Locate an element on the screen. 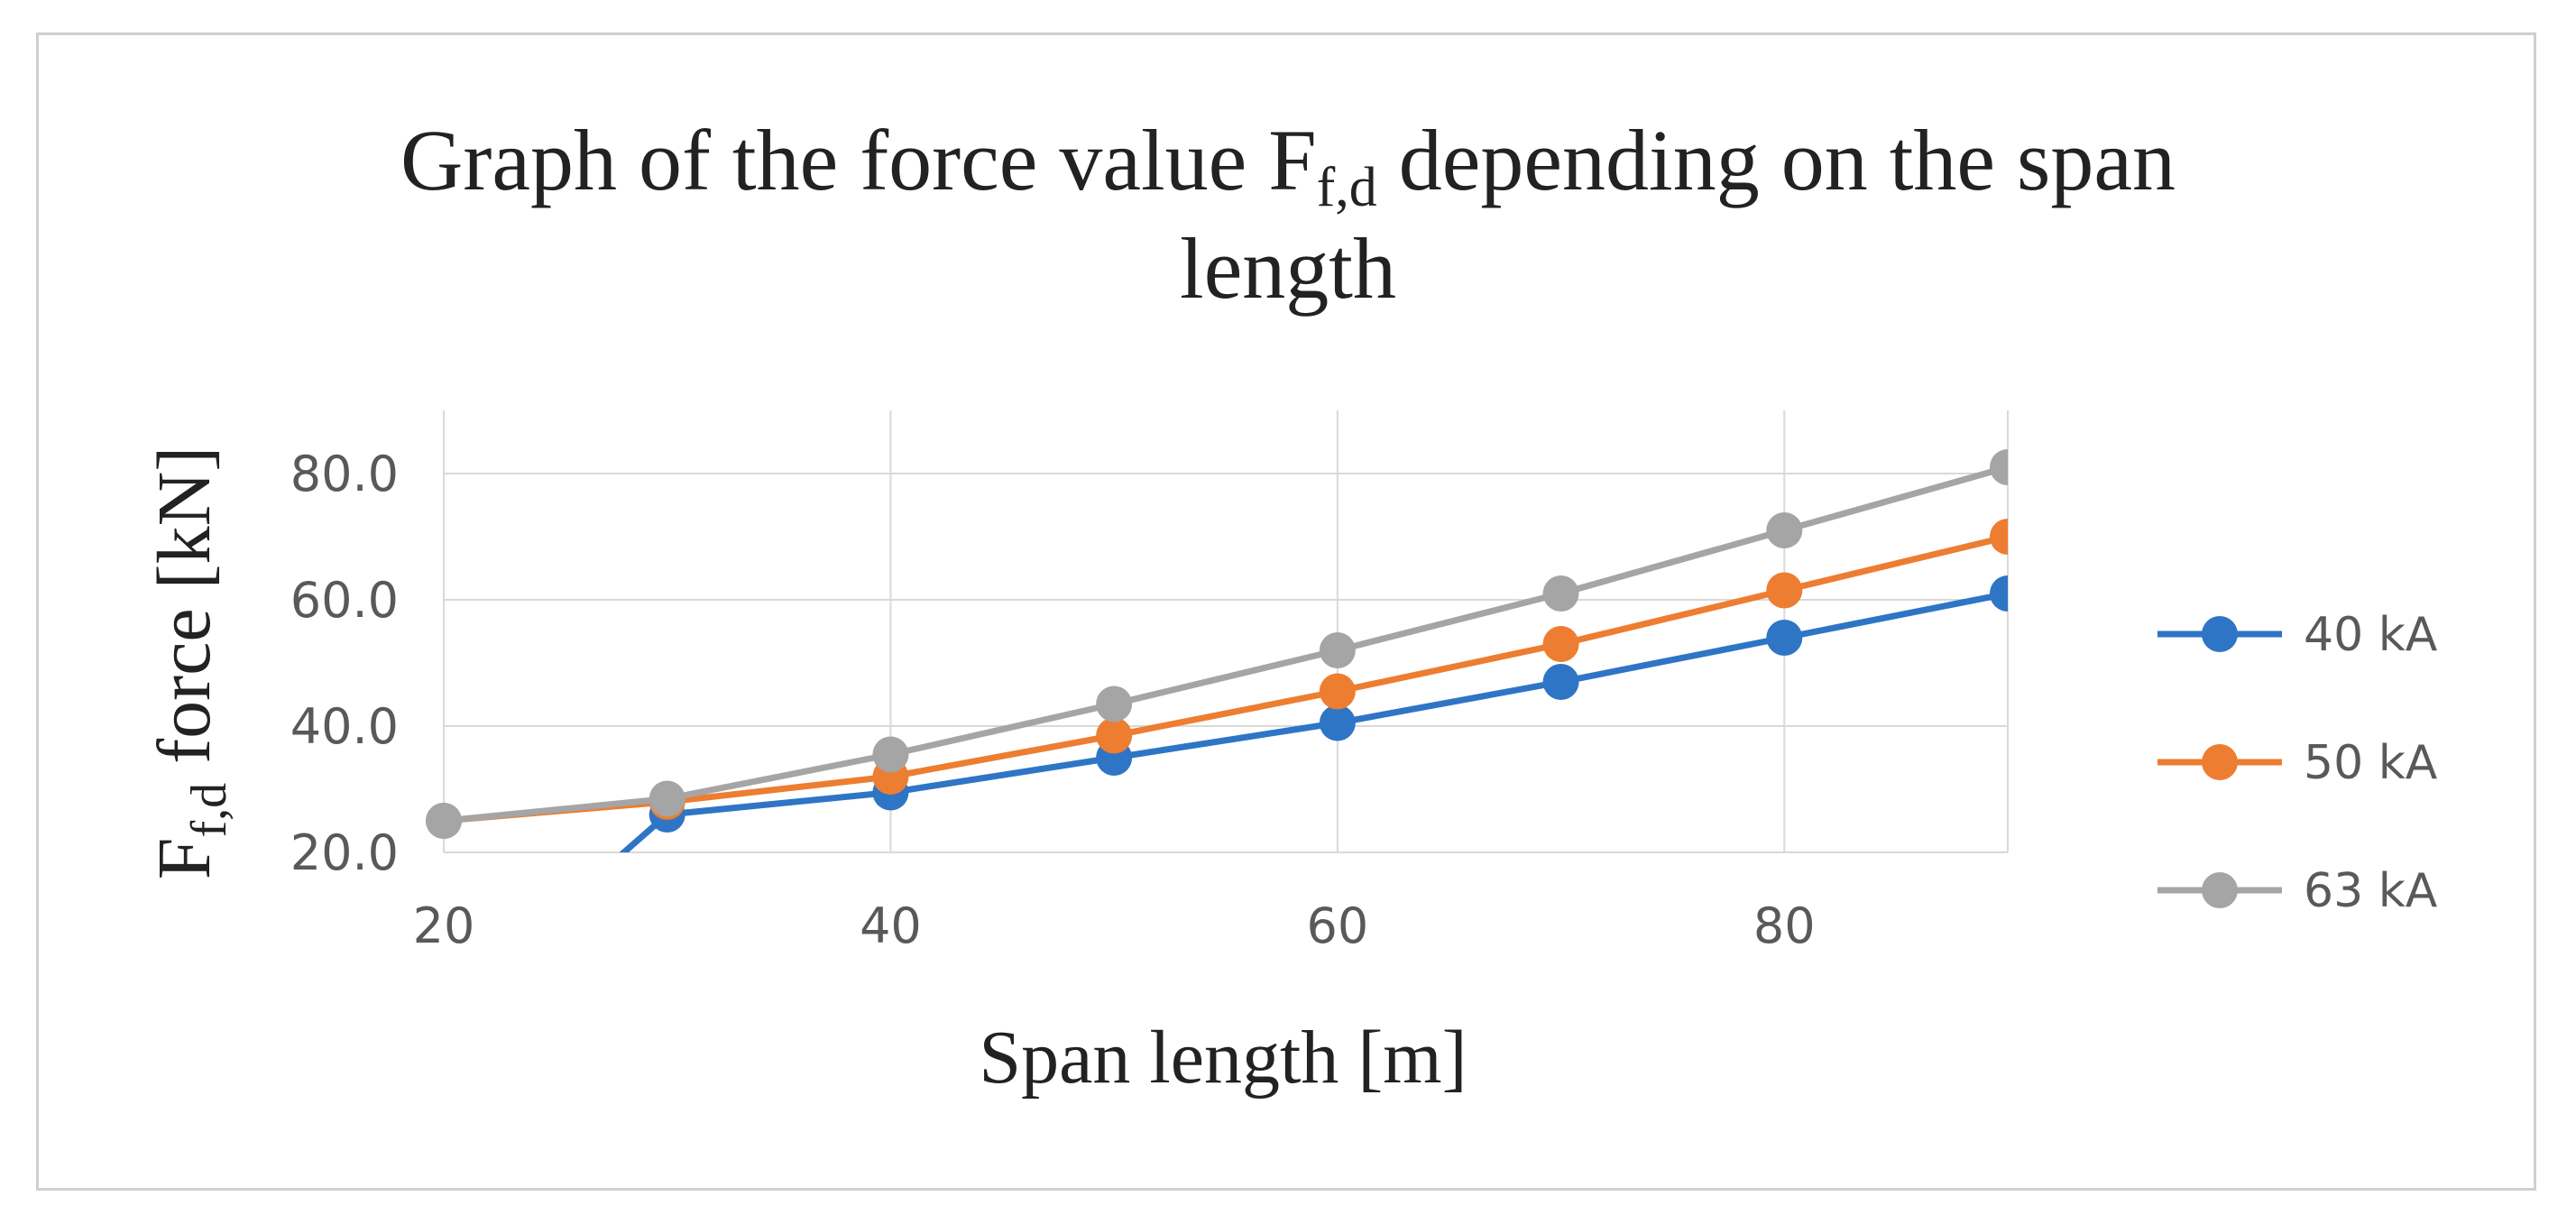  x-tick-label: 40 is located at coordinates (891, 926).